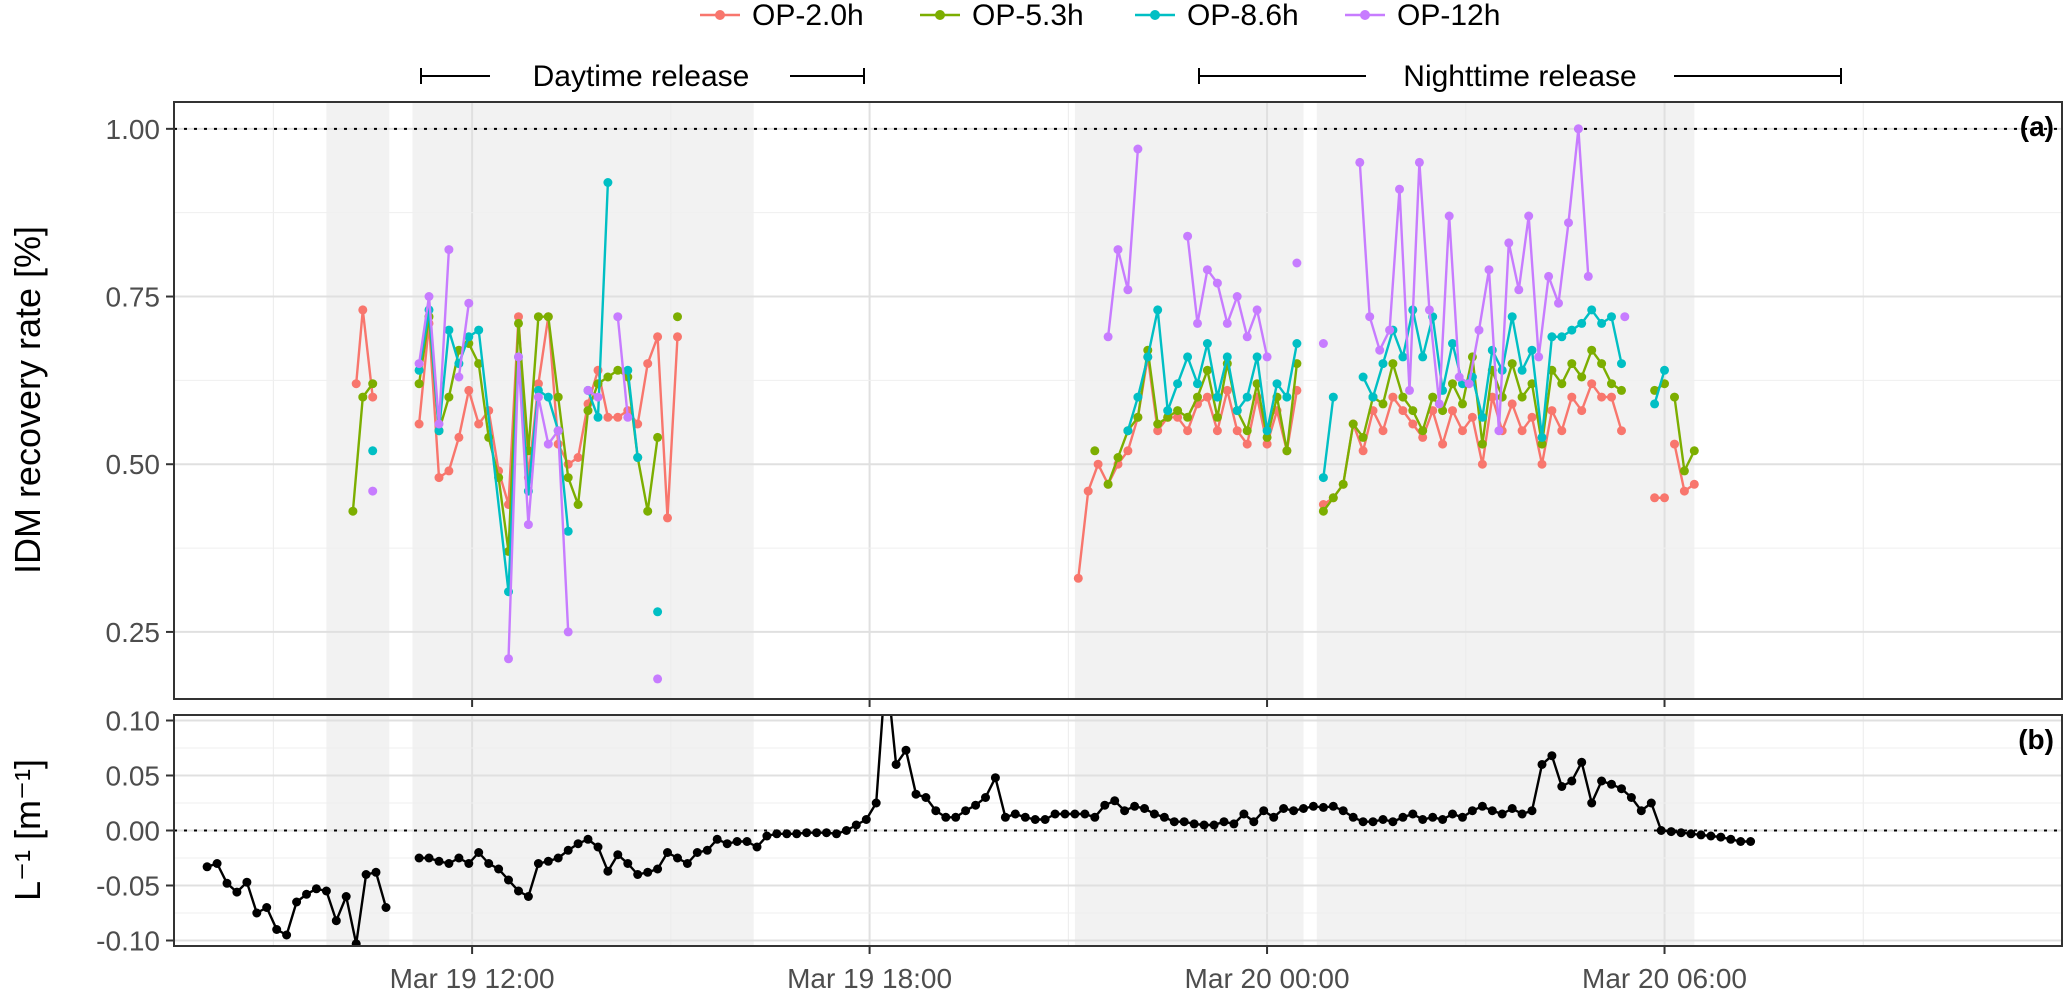  Describe the element at coordinates (869, 978) in the screenshot. I see `panel-b-x-tick-label: Mar 19 18:00` at that location.